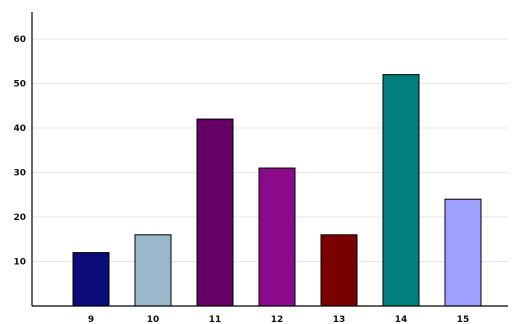 The width and height of the screenshot is (515, 324). What do you see at coordinates (401, 319) in the screenshot?
I see `x-tick-label: 14` at bounding box center [401, 319].